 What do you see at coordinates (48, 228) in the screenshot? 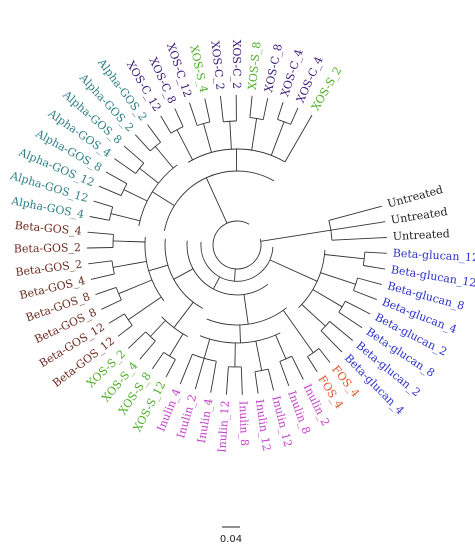
I see `leaf-label: Beta-GOS_4` at bounding box center [48, 228].